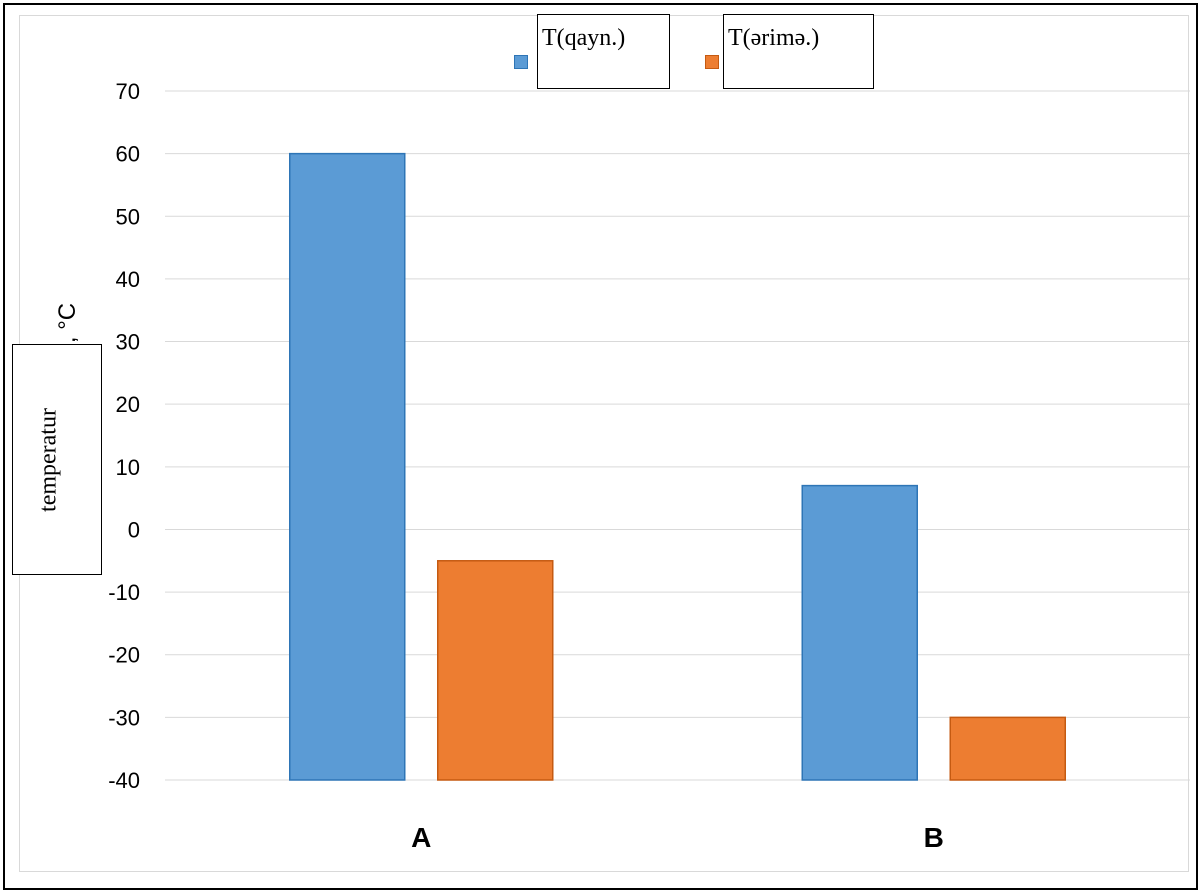  I want to click on y-tick-label: 30, so click(128, 342).